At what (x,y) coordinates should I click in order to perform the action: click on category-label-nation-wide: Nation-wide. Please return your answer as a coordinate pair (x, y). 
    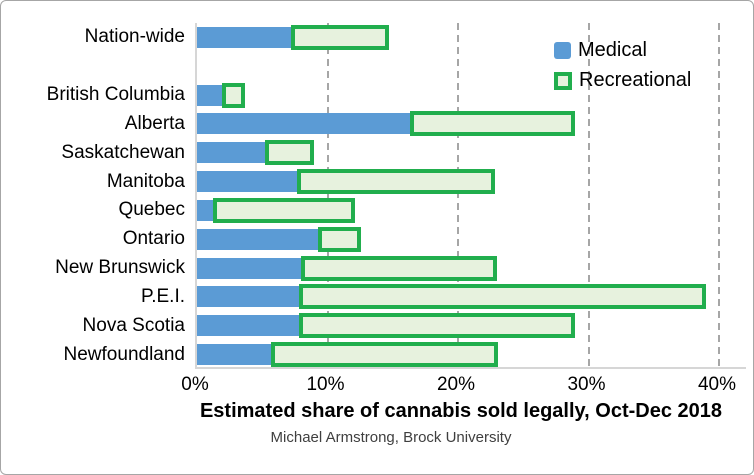
    Looking at the image, I should click on (134, 37).